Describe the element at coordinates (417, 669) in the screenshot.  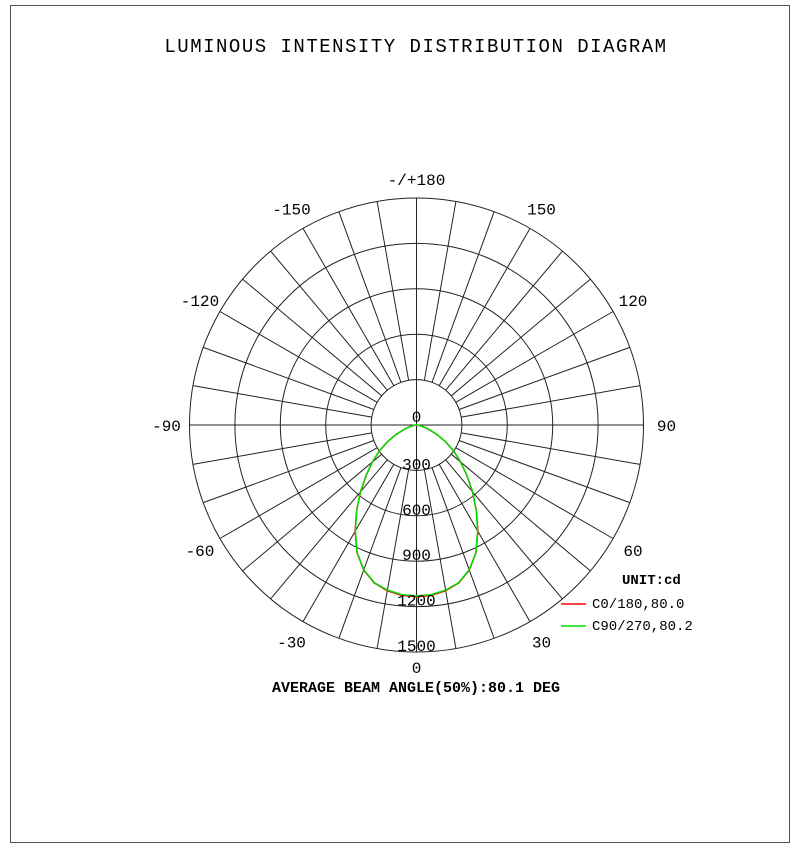
I see `angle-tick-label: 0` at that location.